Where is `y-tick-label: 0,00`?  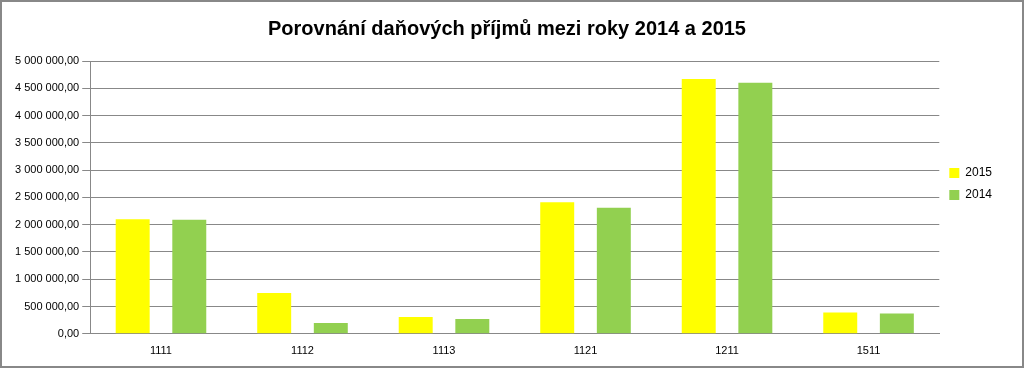
y-tick-label: 0,00 is located at coordinates (68, 332).